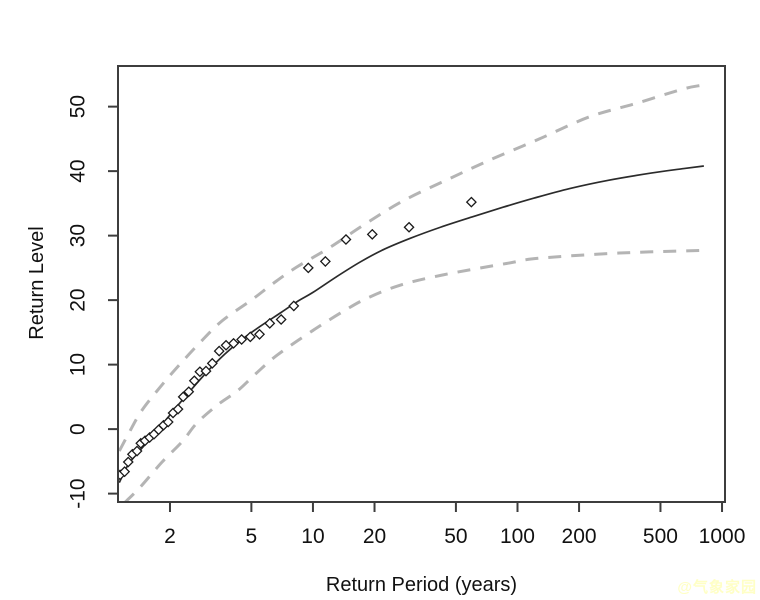 The height and width of the screenshot is (600, 760). Describe the element at coordinates (78, 429) in the screenshot. I see `y-tick-label: 0` at that location.